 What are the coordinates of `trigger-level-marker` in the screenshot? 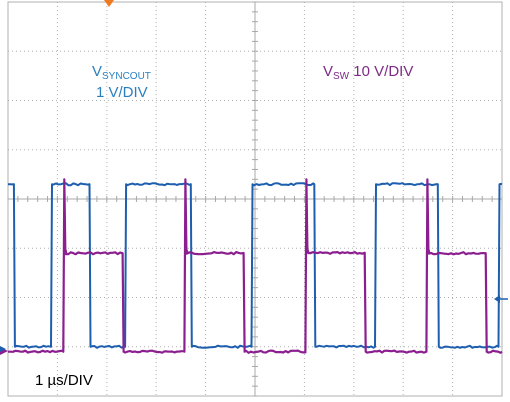 It's located at (497, 299).